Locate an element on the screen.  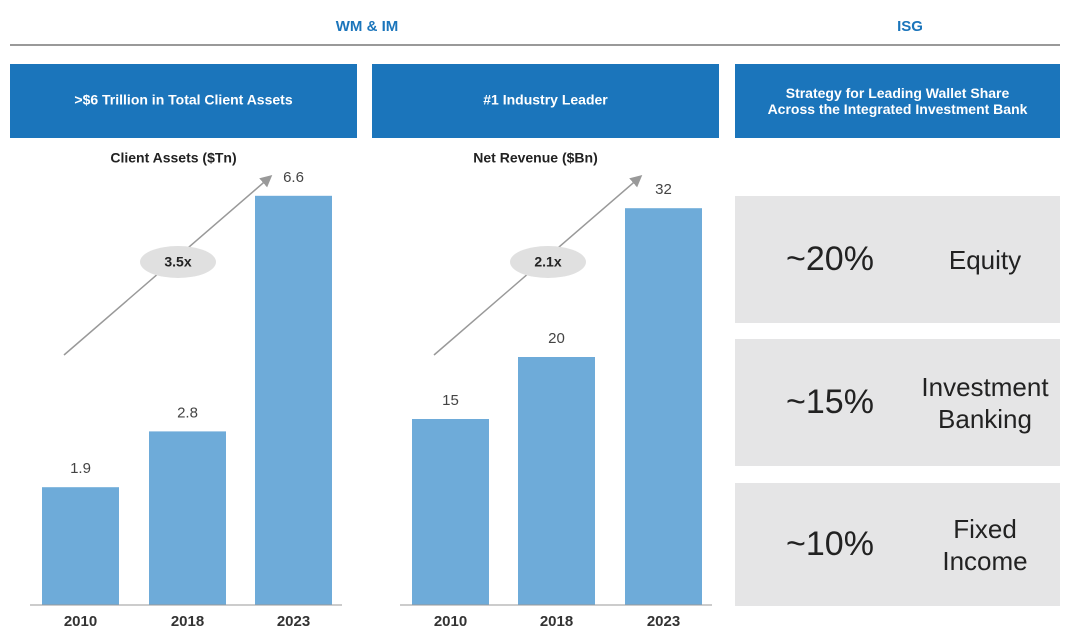
value-label: 1.9 is located at coordinates (80, 468).